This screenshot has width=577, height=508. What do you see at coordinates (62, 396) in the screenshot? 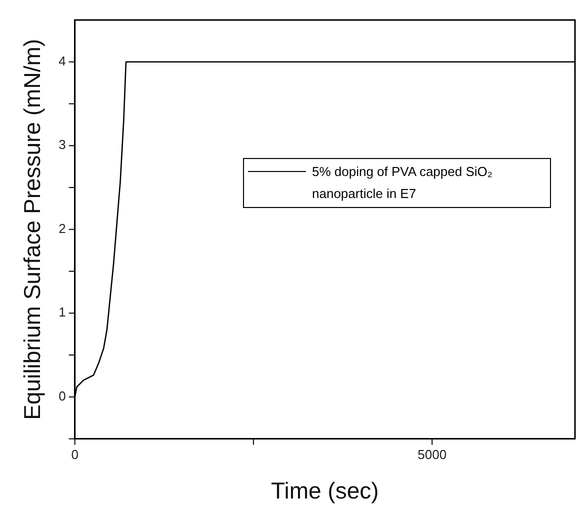
I see `y-tick-label: 0` at bounding box center [62, 396].